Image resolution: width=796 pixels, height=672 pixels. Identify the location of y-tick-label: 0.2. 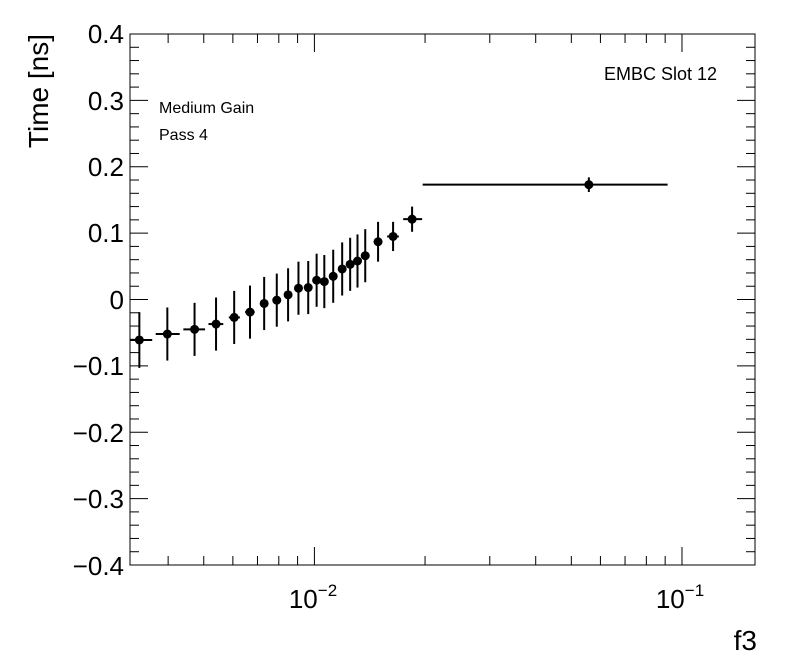
(106, 167).